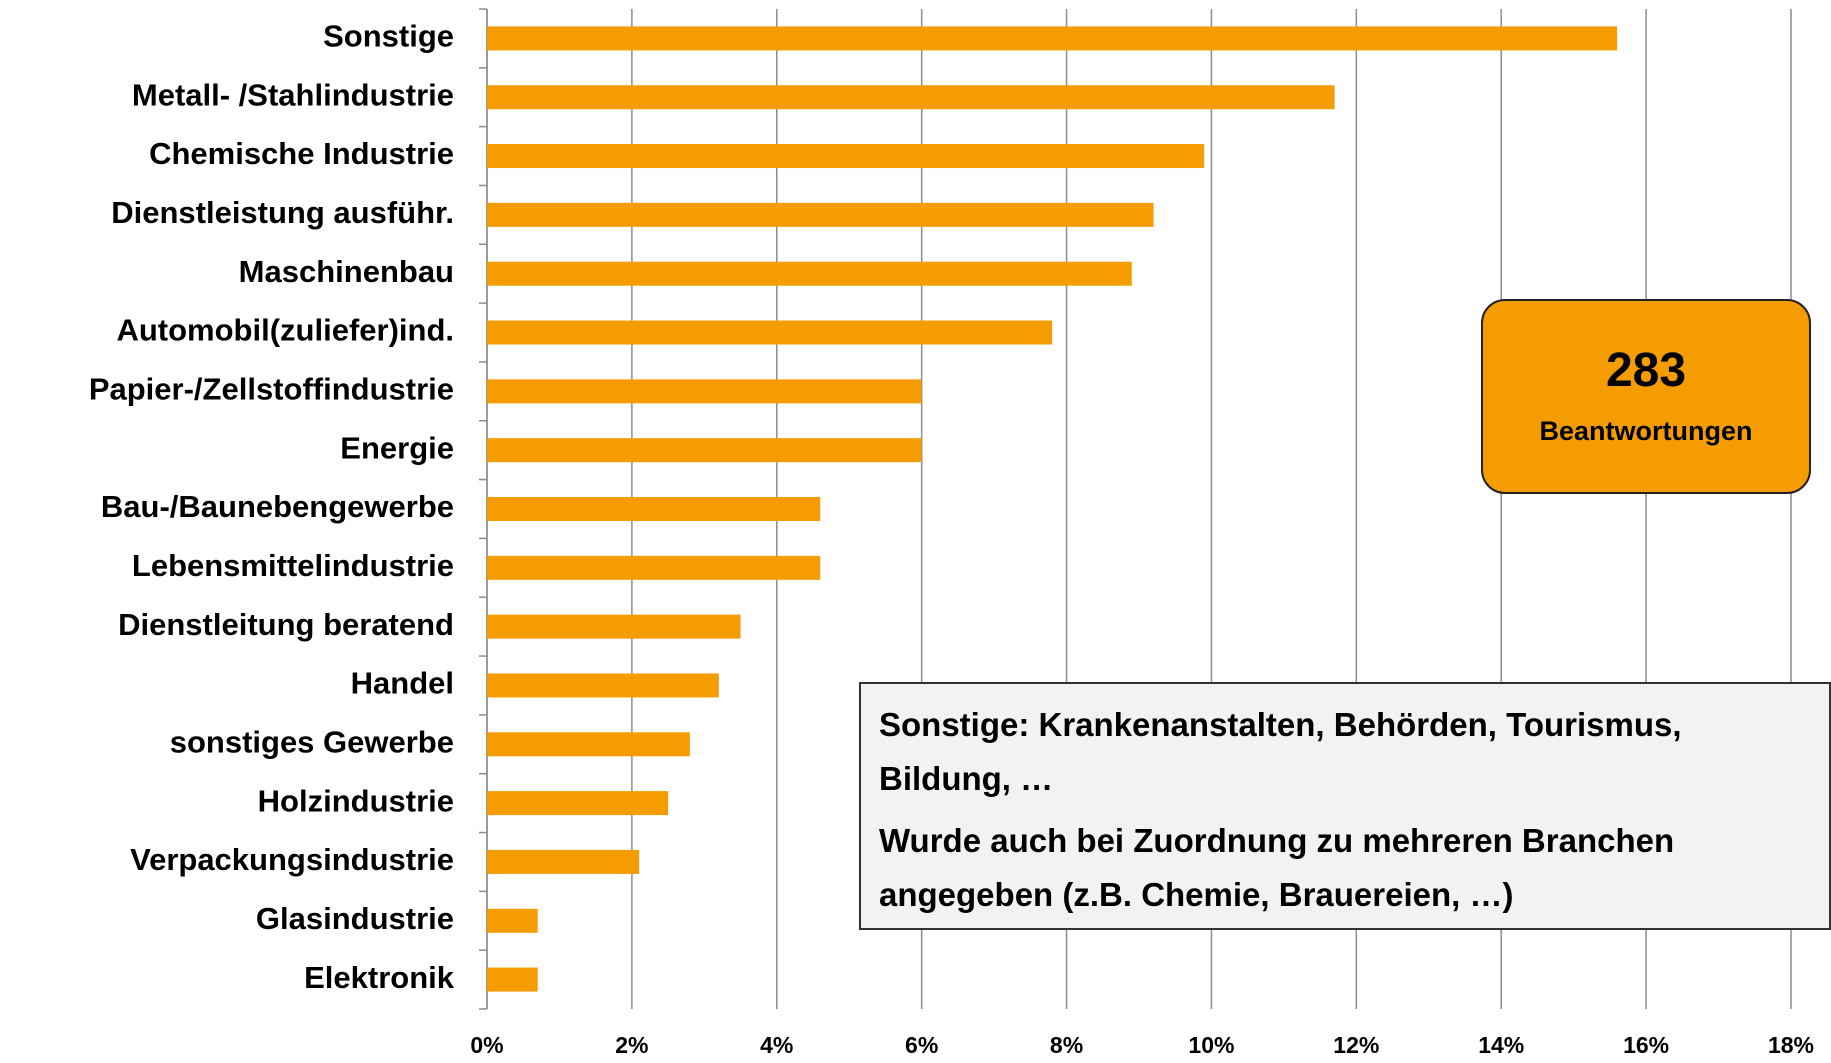 Image resolution: width=1831 pixels, height=1063 pixels. I want to click on count: 283, so click(1646, 370).